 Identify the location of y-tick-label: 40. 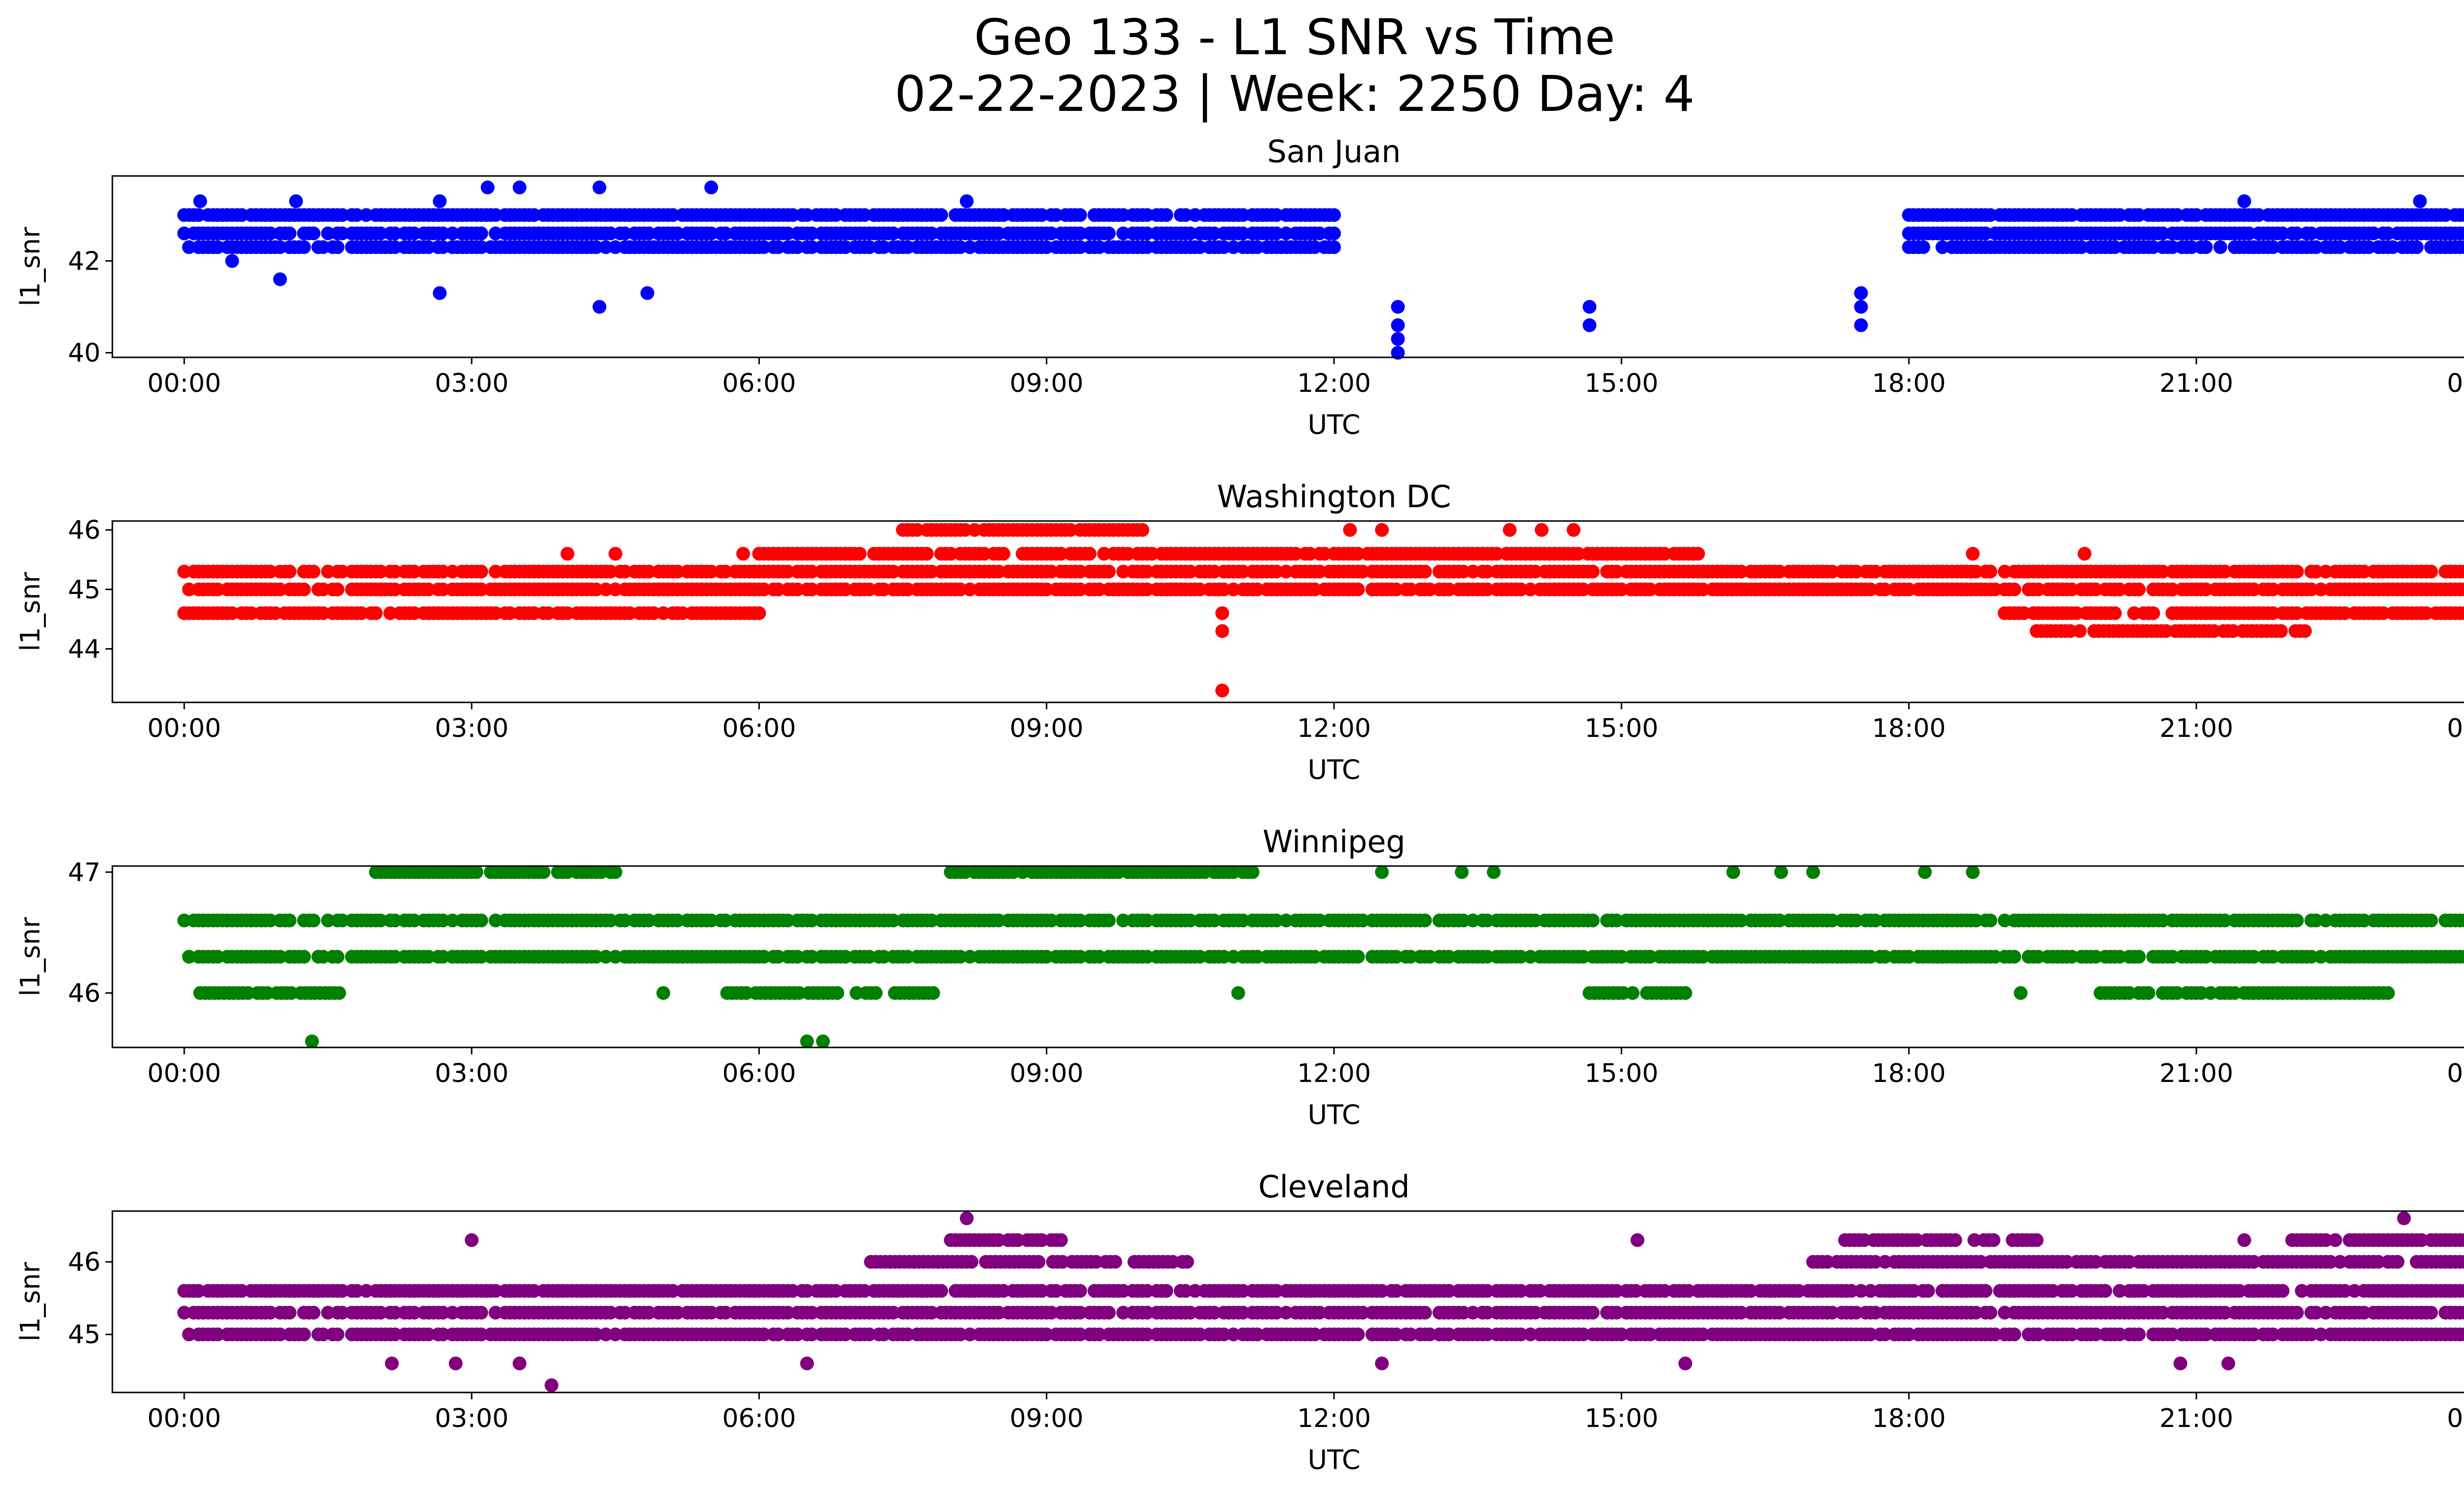
(84, 353).